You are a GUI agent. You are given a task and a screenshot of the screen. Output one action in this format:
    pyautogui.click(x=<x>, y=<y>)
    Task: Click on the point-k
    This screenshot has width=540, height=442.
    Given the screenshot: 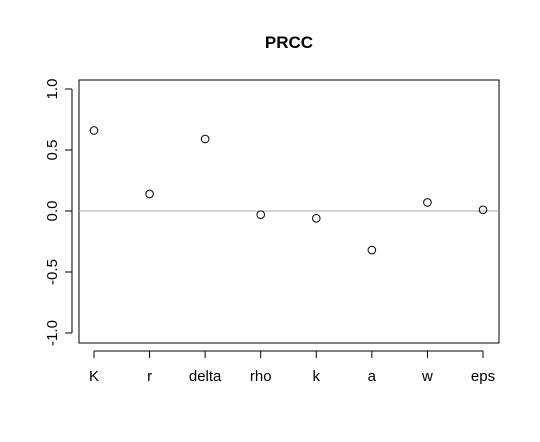 What is the action you would take?
    pyautogui.click(x=316, y=218)
    